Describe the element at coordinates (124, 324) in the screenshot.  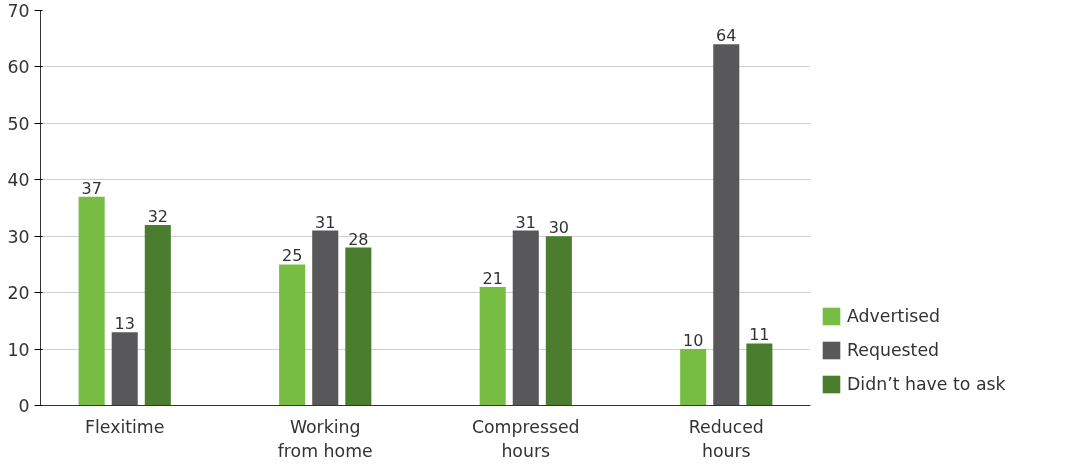
I see `data-label: 13` at that location.